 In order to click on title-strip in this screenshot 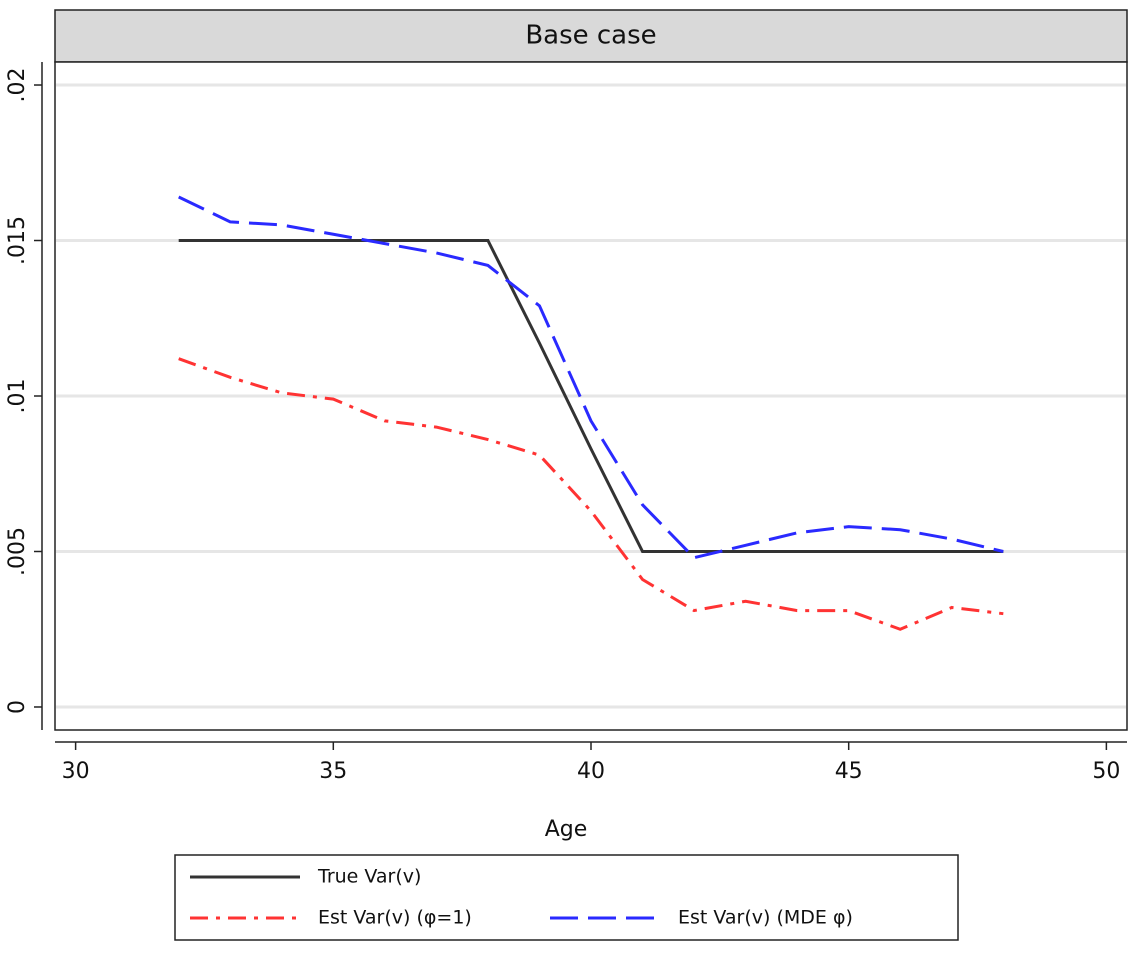, I will do `click(591, 36)`.